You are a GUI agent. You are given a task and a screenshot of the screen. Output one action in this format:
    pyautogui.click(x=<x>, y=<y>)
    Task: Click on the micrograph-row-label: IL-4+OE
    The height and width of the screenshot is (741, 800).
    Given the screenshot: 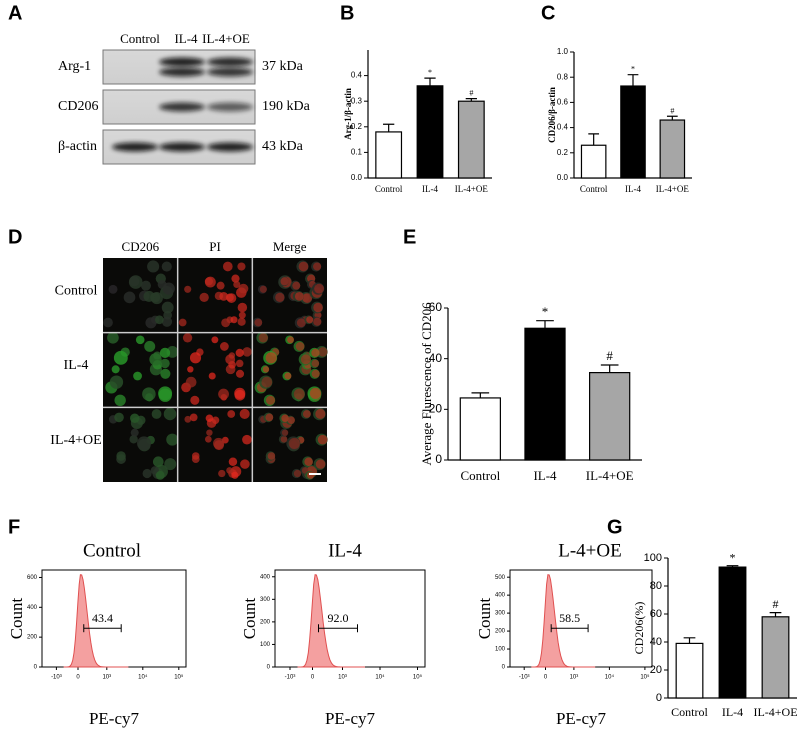 What is the action you would take?
    pyautogui.click(x=75, y=440)
    